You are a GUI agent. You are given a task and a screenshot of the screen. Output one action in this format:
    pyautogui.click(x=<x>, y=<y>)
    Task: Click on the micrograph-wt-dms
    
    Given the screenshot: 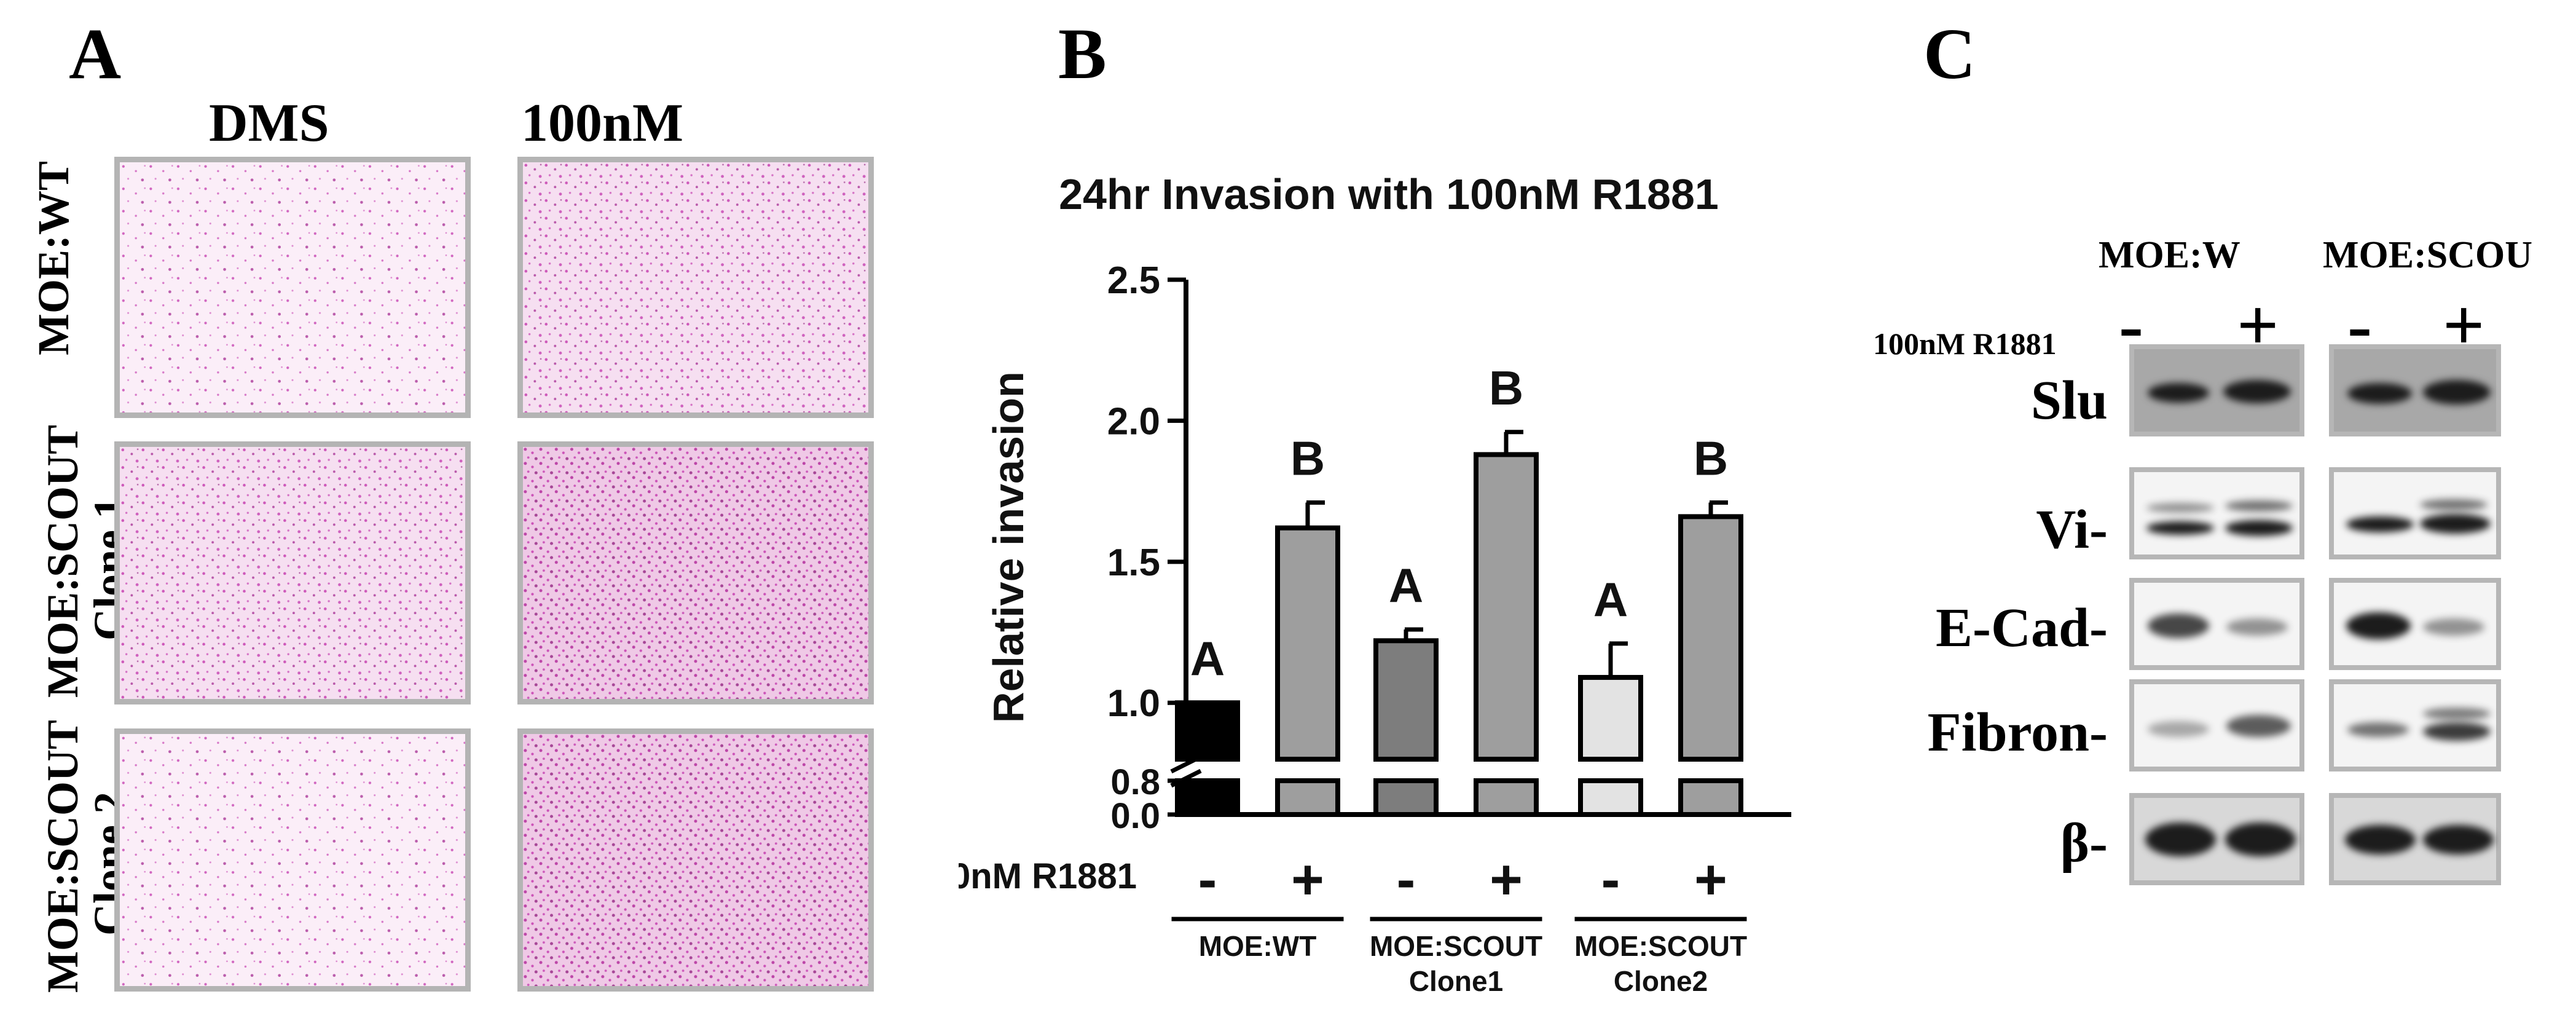 What is the action you would take?
    pyautogui.click(x=292, y=287)
    